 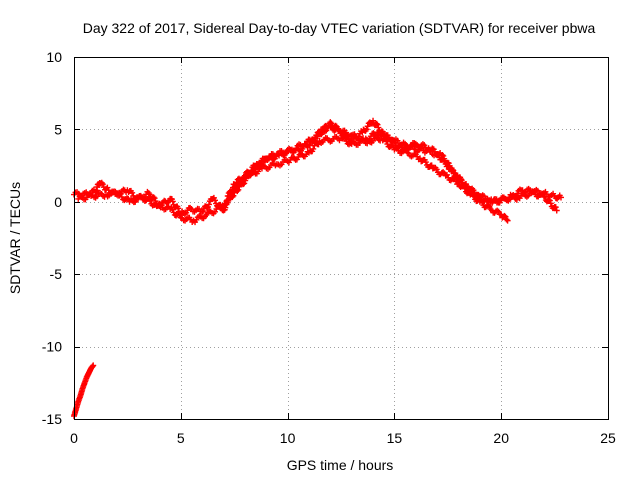 What do you see at coordinates (395, 438) in the screenshot?
I see `x-tick-label: 15` at bounding box center [395, 438].